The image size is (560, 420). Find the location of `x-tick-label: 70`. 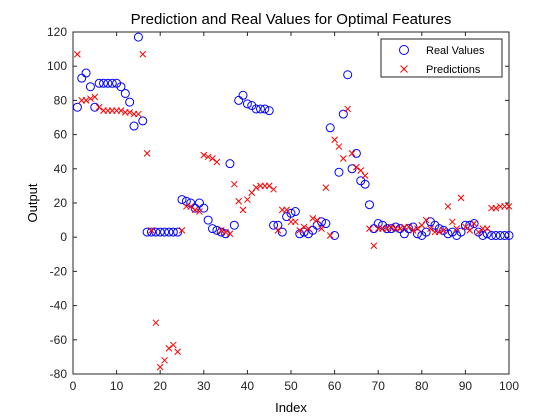

x-tick-label: 70 is located at coordinates (379, 386).